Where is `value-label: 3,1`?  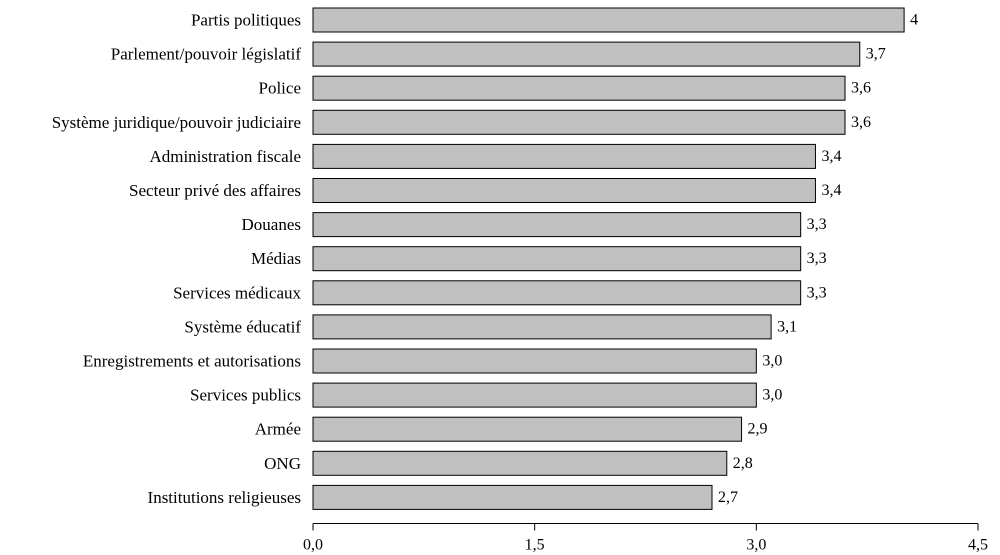 value-label: 3,1 is located at coordinates (787, 326).